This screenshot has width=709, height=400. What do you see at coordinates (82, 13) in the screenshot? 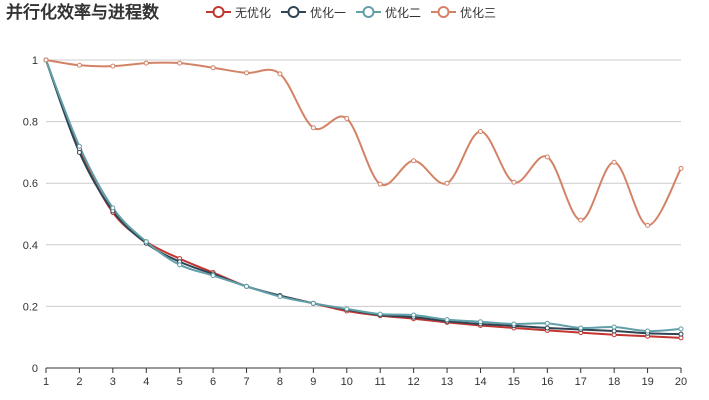
I see `chart-title: 并行化效率与进程数` at bounding box center [82, 13].